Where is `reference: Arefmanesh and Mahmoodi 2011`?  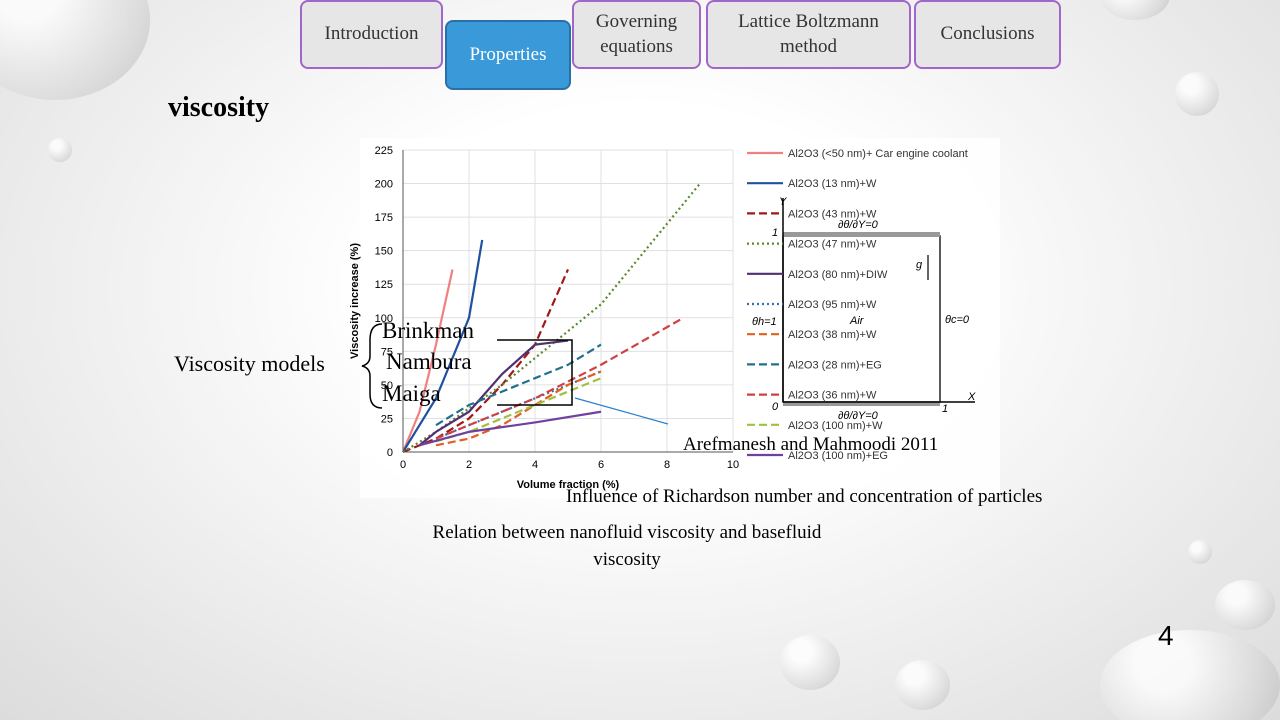 reference: Arefmanesh and Mahmoodi 2011 is located at coordinates (811, 444).